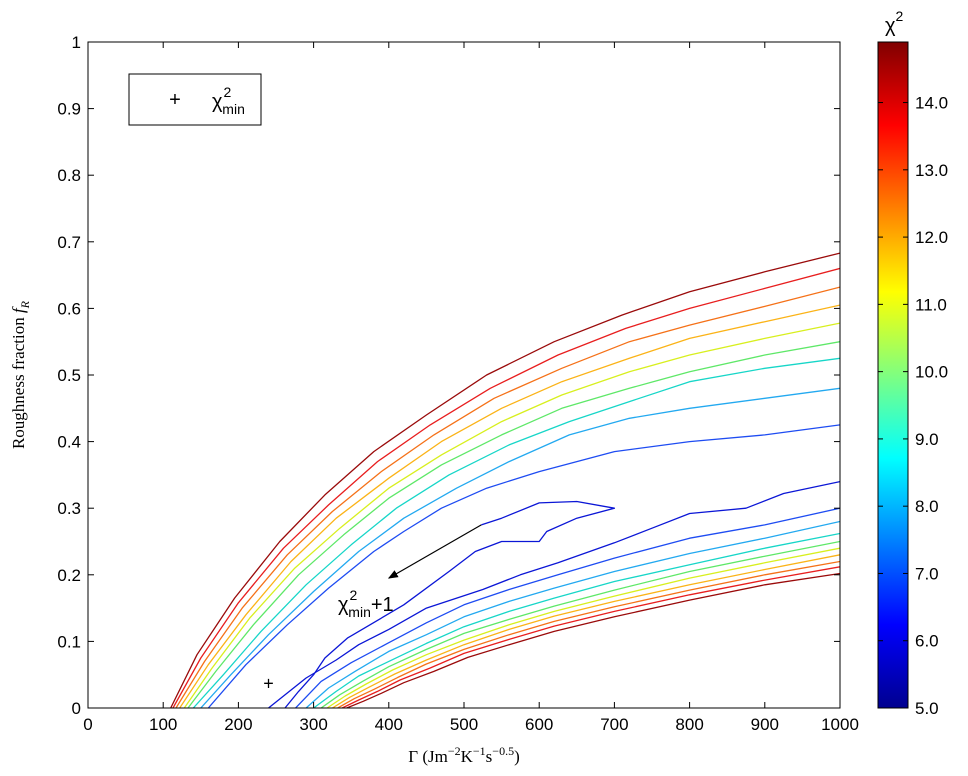 The image size is (968, 776). What do you see at coordinates (689, 724) in the screenshot?
I see `x-tick-label: 800` at bounding box center [689, 724].